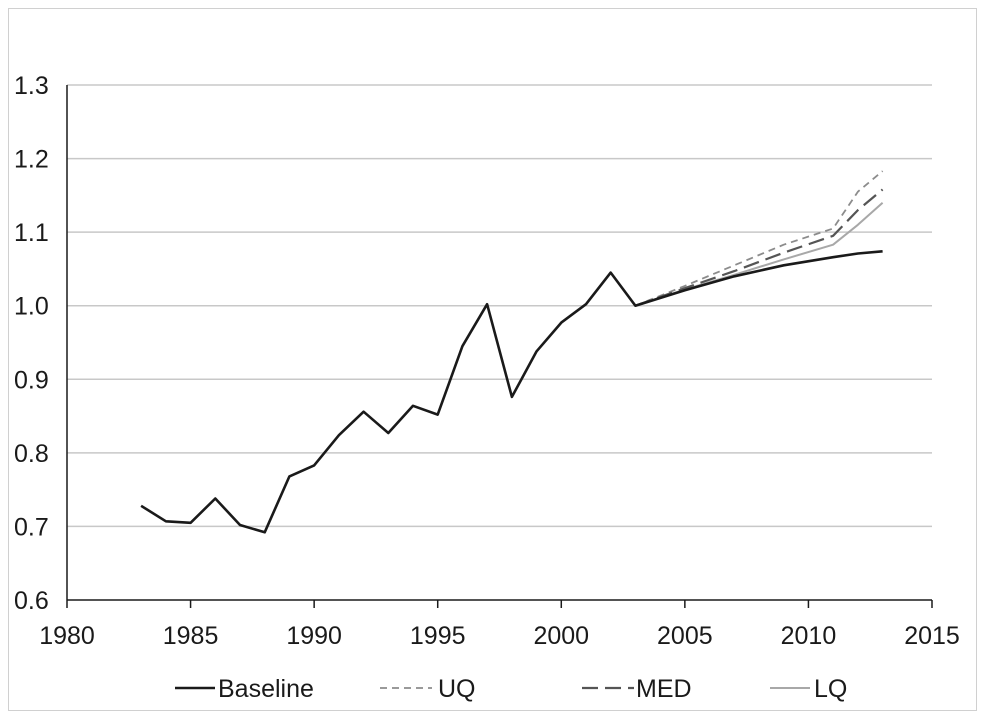 The width and height of the screenshot is (987, 719). Describe the element at coordinates (191, 636) in the screenshot. I see `x-tick-label: 1985` at that location.